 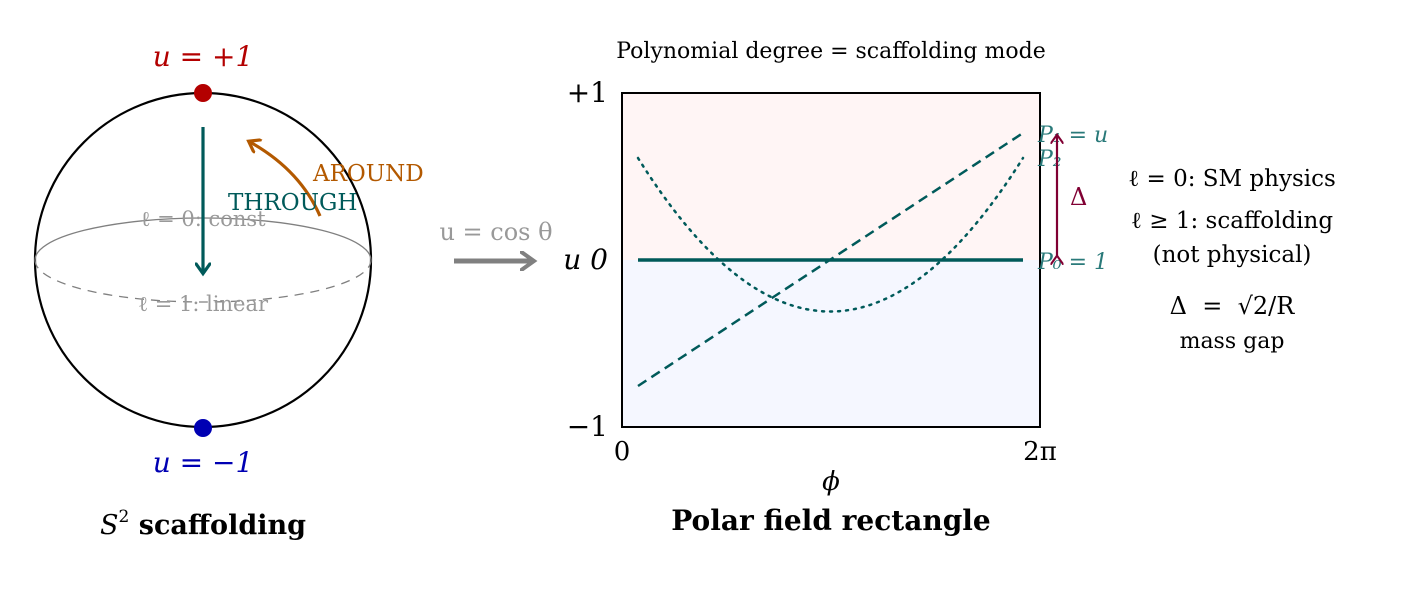 What do you see at coordinates (587, 426) in the screenshot?
I see `ytick-bottom: −1` at bounding box center [587, 426].